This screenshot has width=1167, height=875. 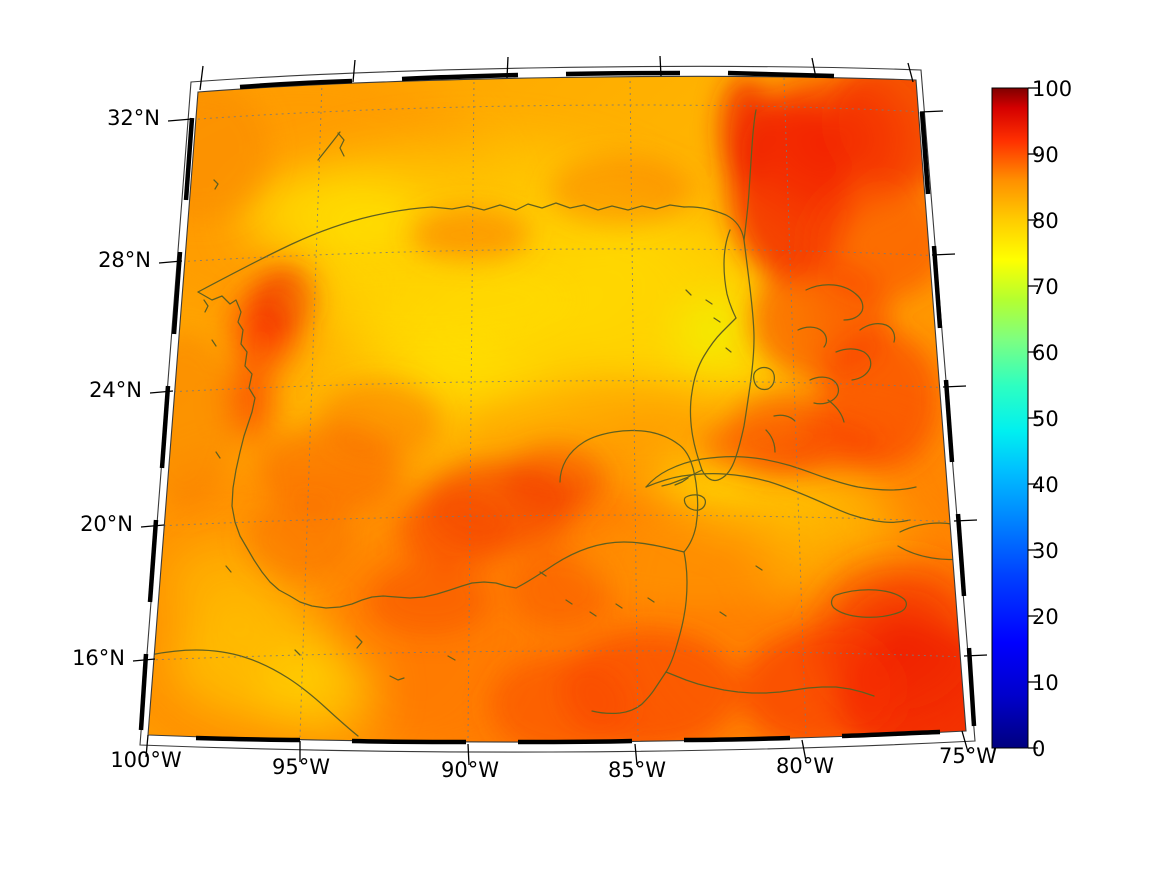 I want to click on colorbar-tick-label-50: 50, so click(x=1045, y=419).